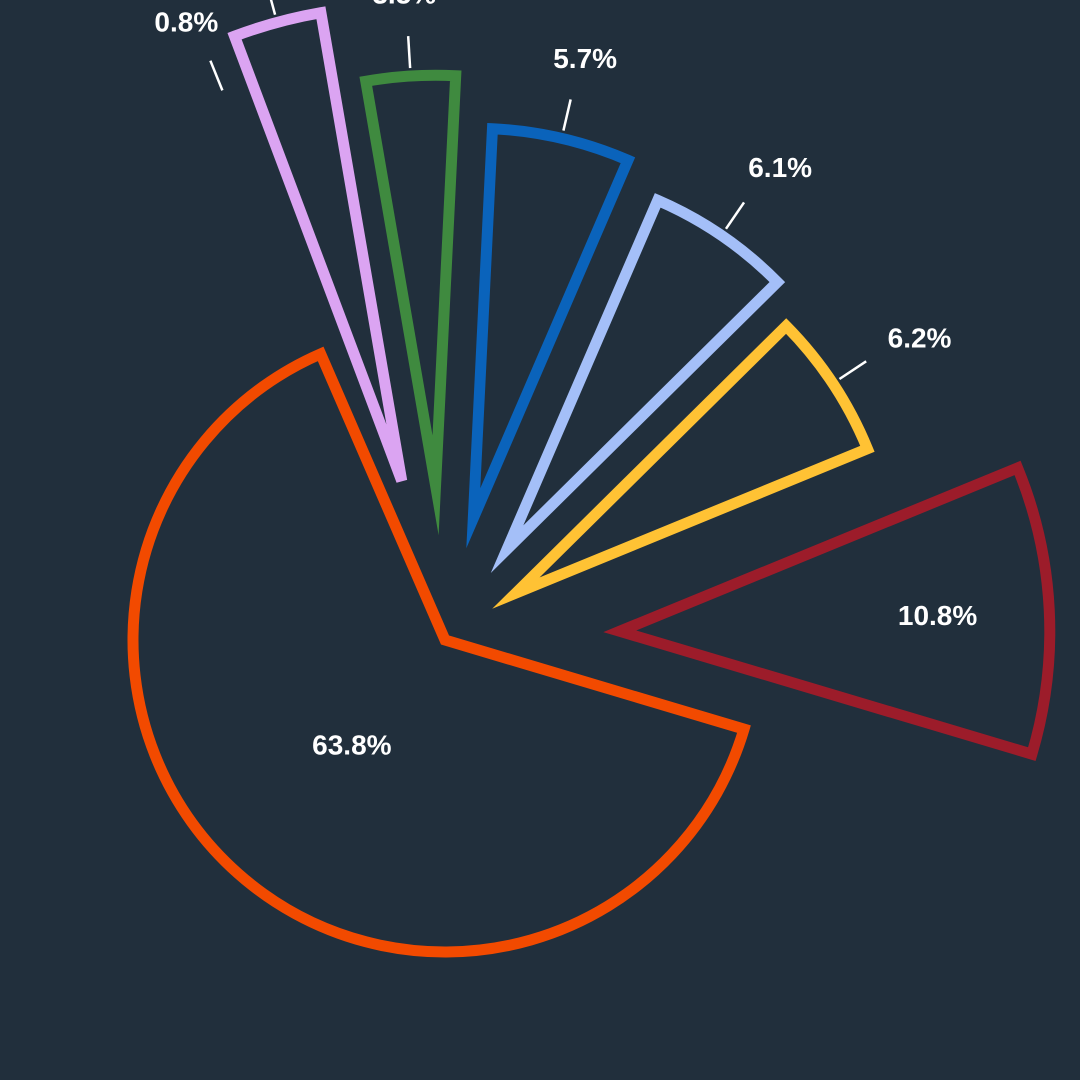 This screenshot has width=1080, height=1080. What do you see at coordinates (351, 745) in the screenshot?
I see `slice-label: 63.8%` at bounding box center [351, 745].